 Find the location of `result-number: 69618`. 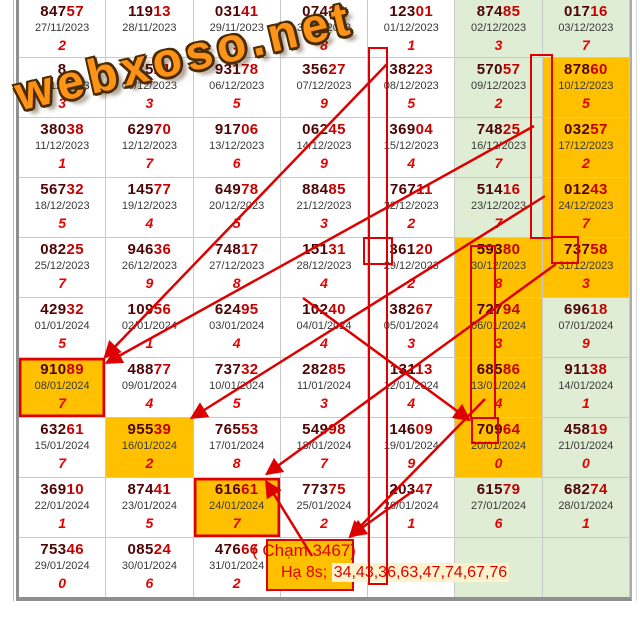

result-number: 69618 is located at coordinates (585, 309).